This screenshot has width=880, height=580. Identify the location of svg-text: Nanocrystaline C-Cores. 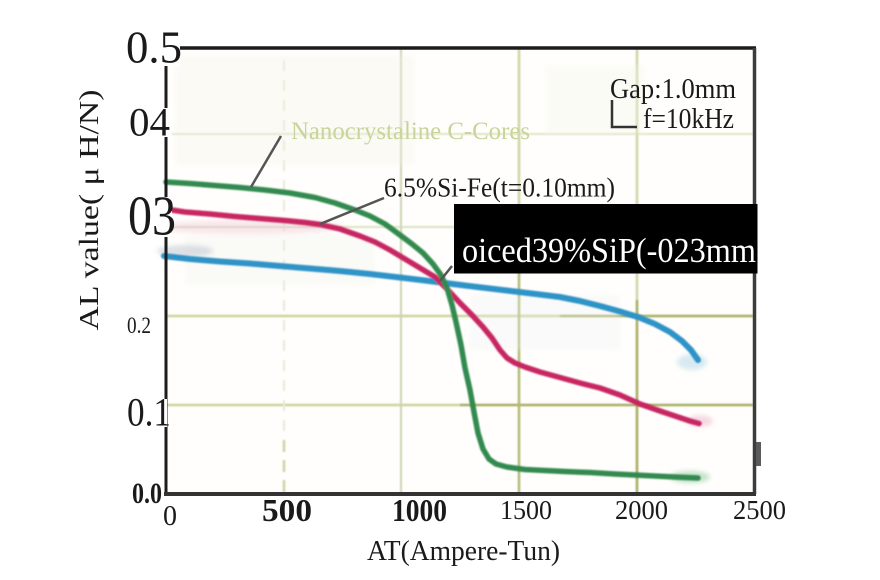
(410, 131).